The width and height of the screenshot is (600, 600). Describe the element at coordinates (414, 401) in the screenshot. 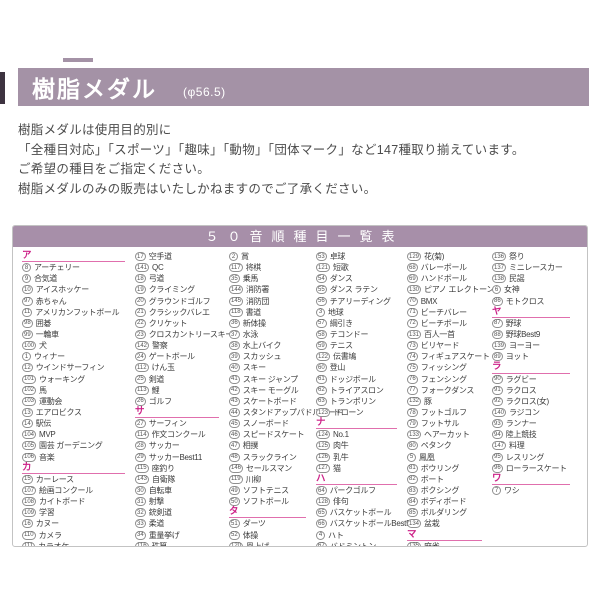

I see `item-number: 132` at that location.